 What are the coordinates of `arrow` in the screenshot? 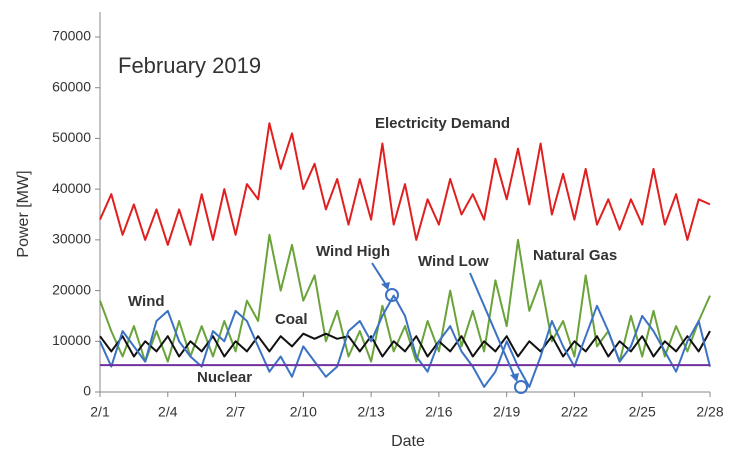 It's located at (493, 326).